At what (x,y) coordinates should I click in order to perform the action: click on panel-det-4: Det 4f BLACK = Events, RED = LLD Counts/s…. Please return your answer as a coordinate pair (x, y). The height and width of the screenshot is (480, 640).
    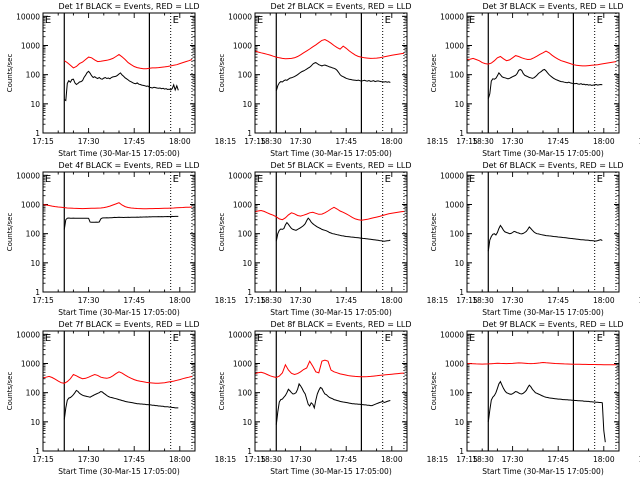
    Looking at the image, I should click on (144, 239).